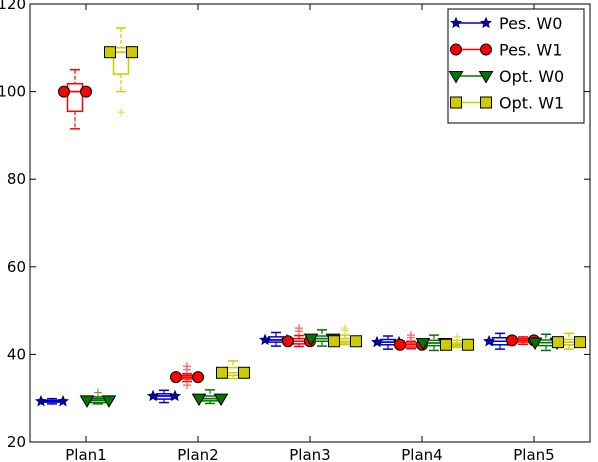 This screenshot has width=598, height=462. I want to click on y-tick-label: 40, so click(16, 354).